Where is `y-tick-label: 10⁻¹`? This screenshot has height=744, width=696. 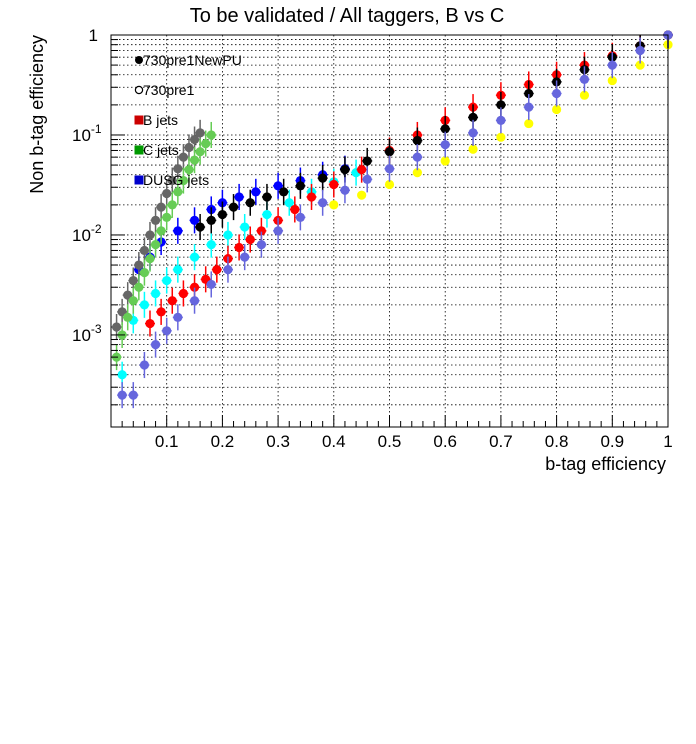
y-tick-label: 10⁻¹ is located at coordinates (87, 133).